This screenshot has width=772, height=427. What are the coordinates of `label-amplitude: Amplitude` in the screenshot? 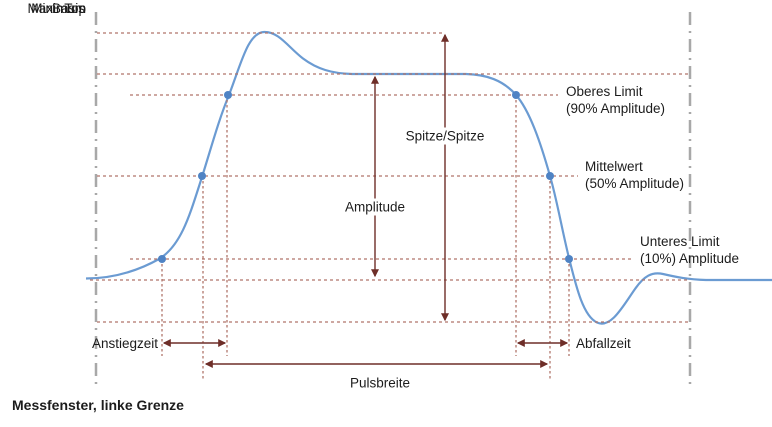 It's located at (375, 207).